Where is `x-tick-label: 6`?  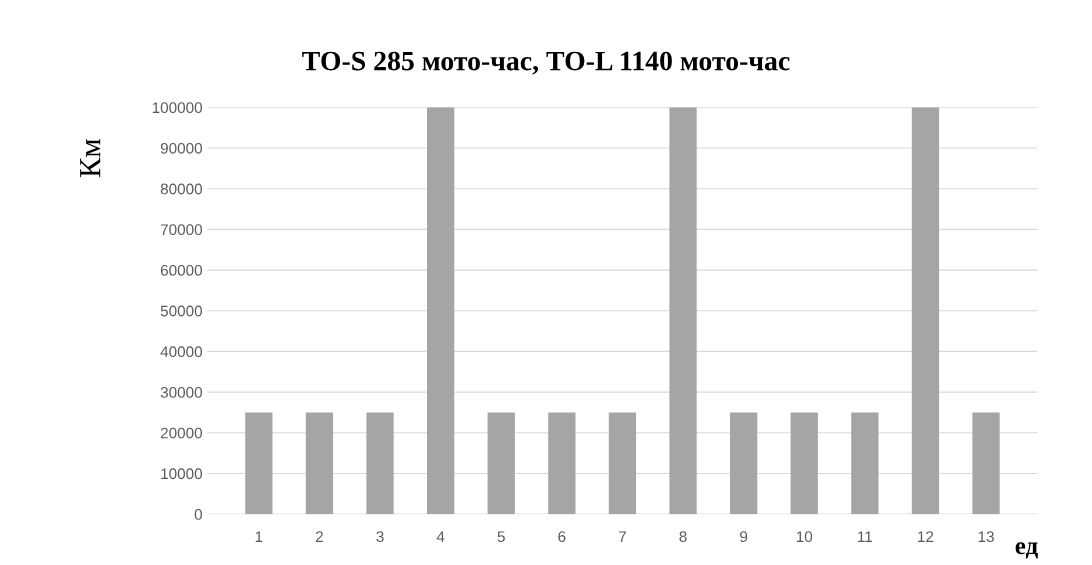
x-tick-label: 6 is located at coordinates (562, 537).